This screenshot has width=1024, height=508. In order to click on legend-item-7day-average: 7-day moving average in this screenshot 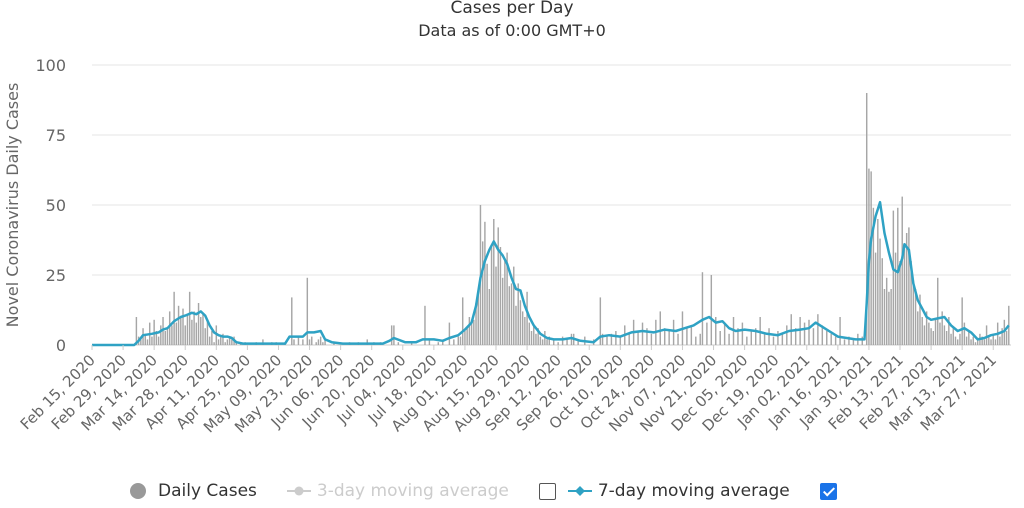, I will do `click(678, 491)`.